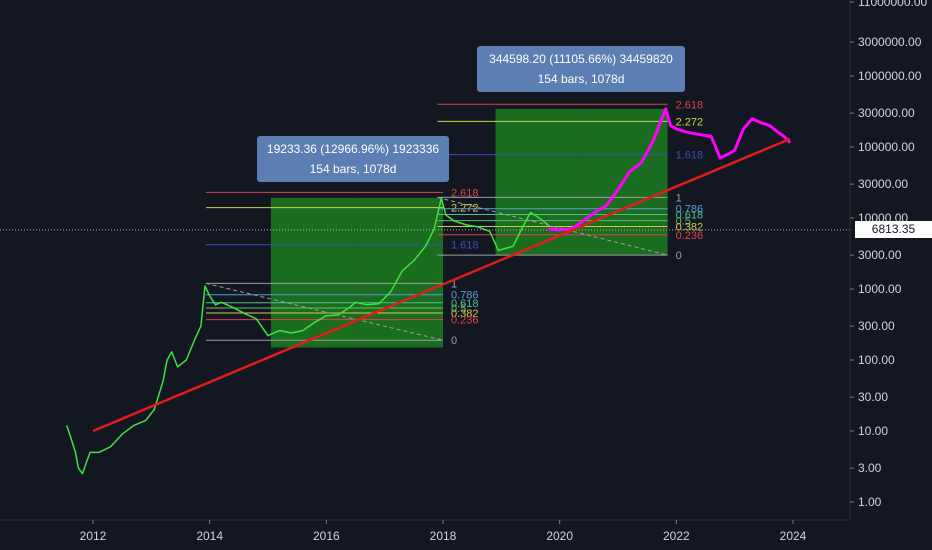 This screenshot has width=932, height=550. Describe the element at coordinates (870, 502) in the screenshot. I see `y-tick-label: 1.00` at that location.